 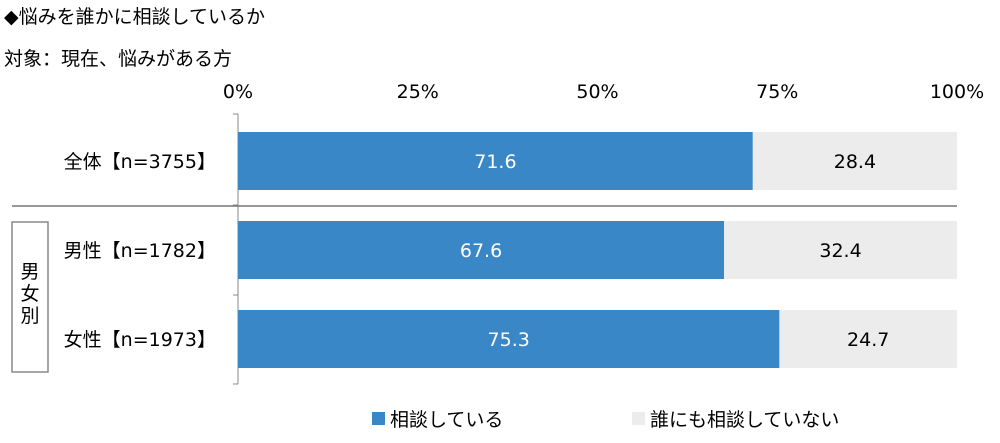 What do you see at coordinates (29, 272) in the screenshot?
I see `group-label-char: 男` at bounding box center [29, 272].